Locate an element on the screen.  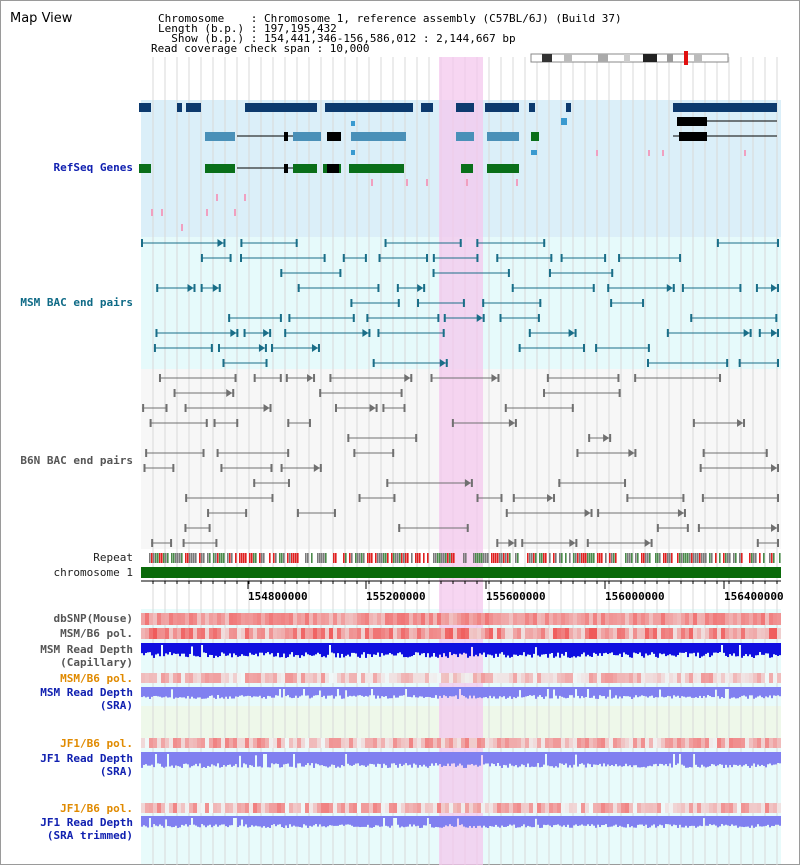
length-info: Length (b.p.) : 197,195,432 is located at coordinates (247, 28).